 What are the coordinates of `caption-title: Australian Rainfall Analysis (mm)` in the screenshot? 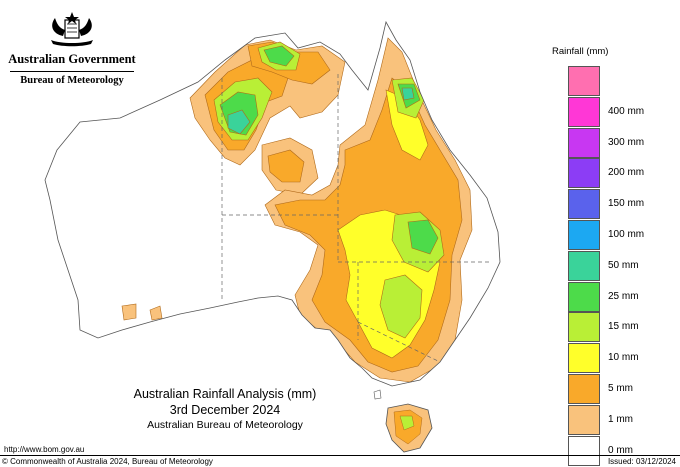 It's located at (225, 394).